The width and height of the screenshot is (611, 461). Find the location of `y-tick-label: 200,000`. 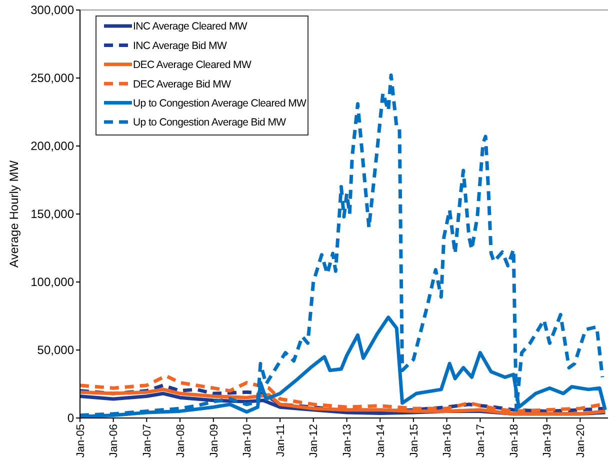

y-tick-label: 200,000 is located at coordinates (52, 146).